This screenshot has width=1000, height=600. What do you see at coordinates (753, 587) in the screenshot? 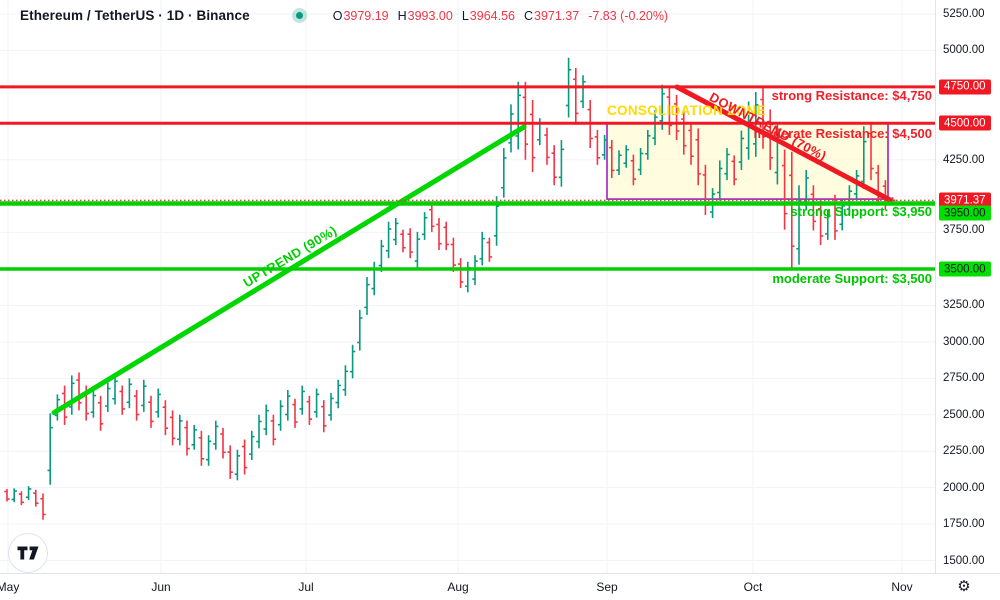
I see `month-tick-label: Oct` at bounding box center [753, 587].